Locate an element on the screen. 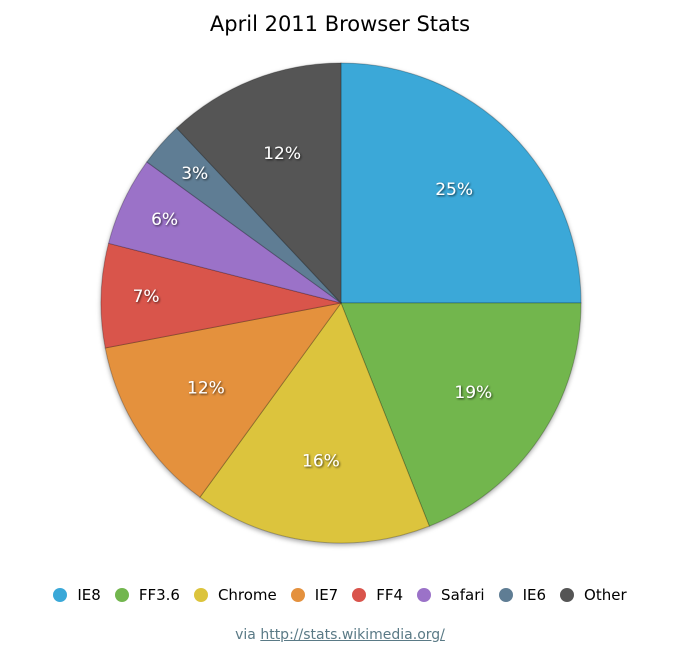 The height and width of the screenshot is (660, 680). legend-item-chrome: Chrome is located at coordinates (235, 595).